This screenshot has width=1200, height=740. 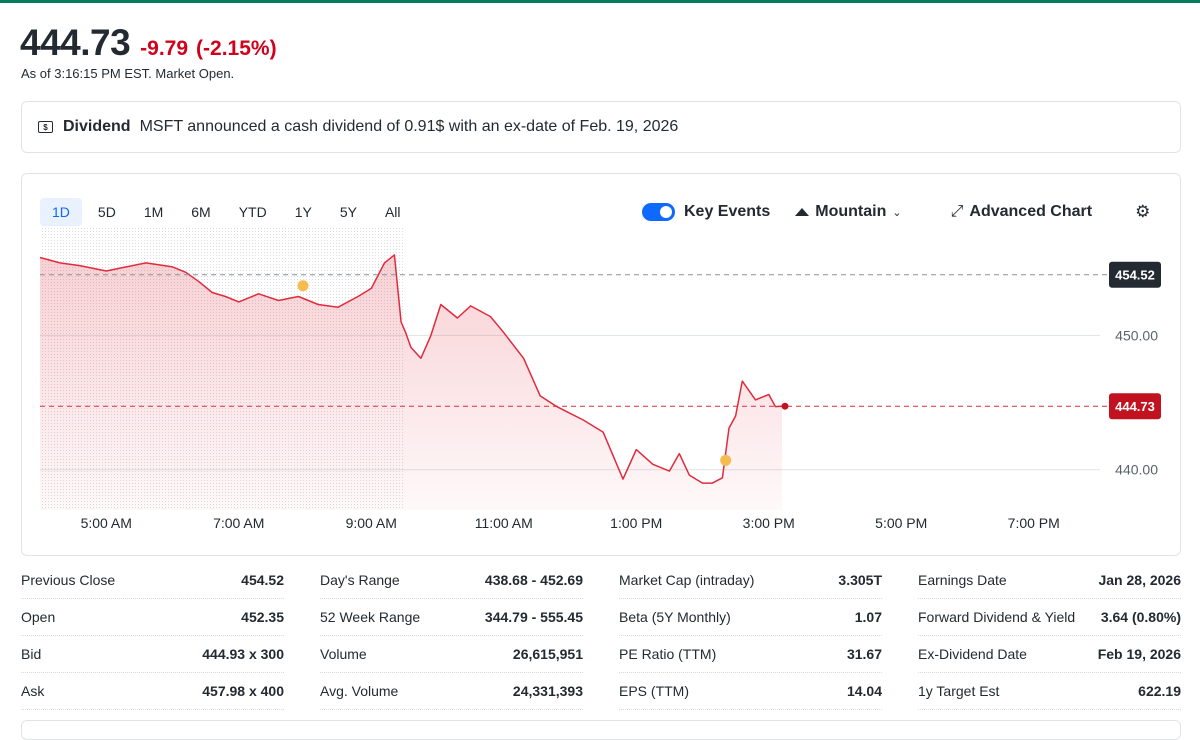 What do you see at coordinates (451, 654) in the screenshot?
I see `stat-row: Volume 26,615,951` at bounding box center [451, 654].